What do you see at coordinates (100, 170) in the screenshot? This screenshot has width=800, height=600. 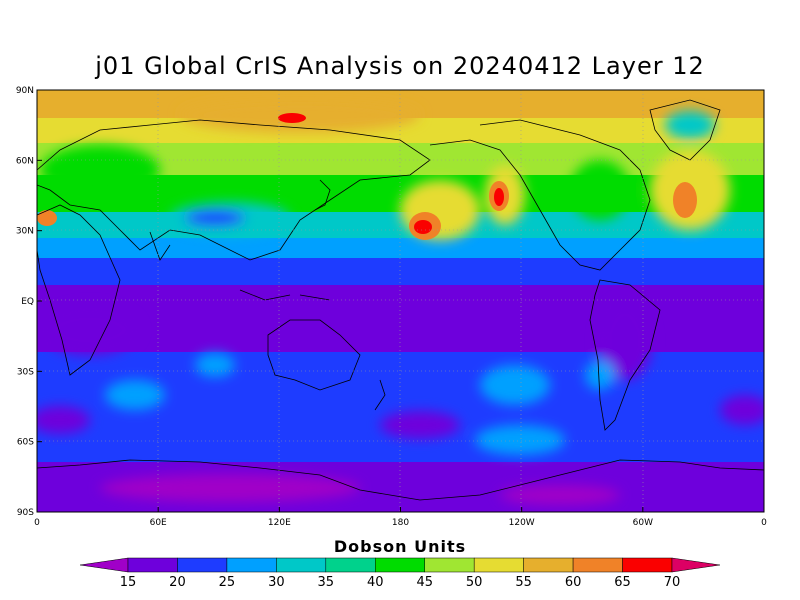 I see `blob-europe-green` at bounding box center [100, 170].